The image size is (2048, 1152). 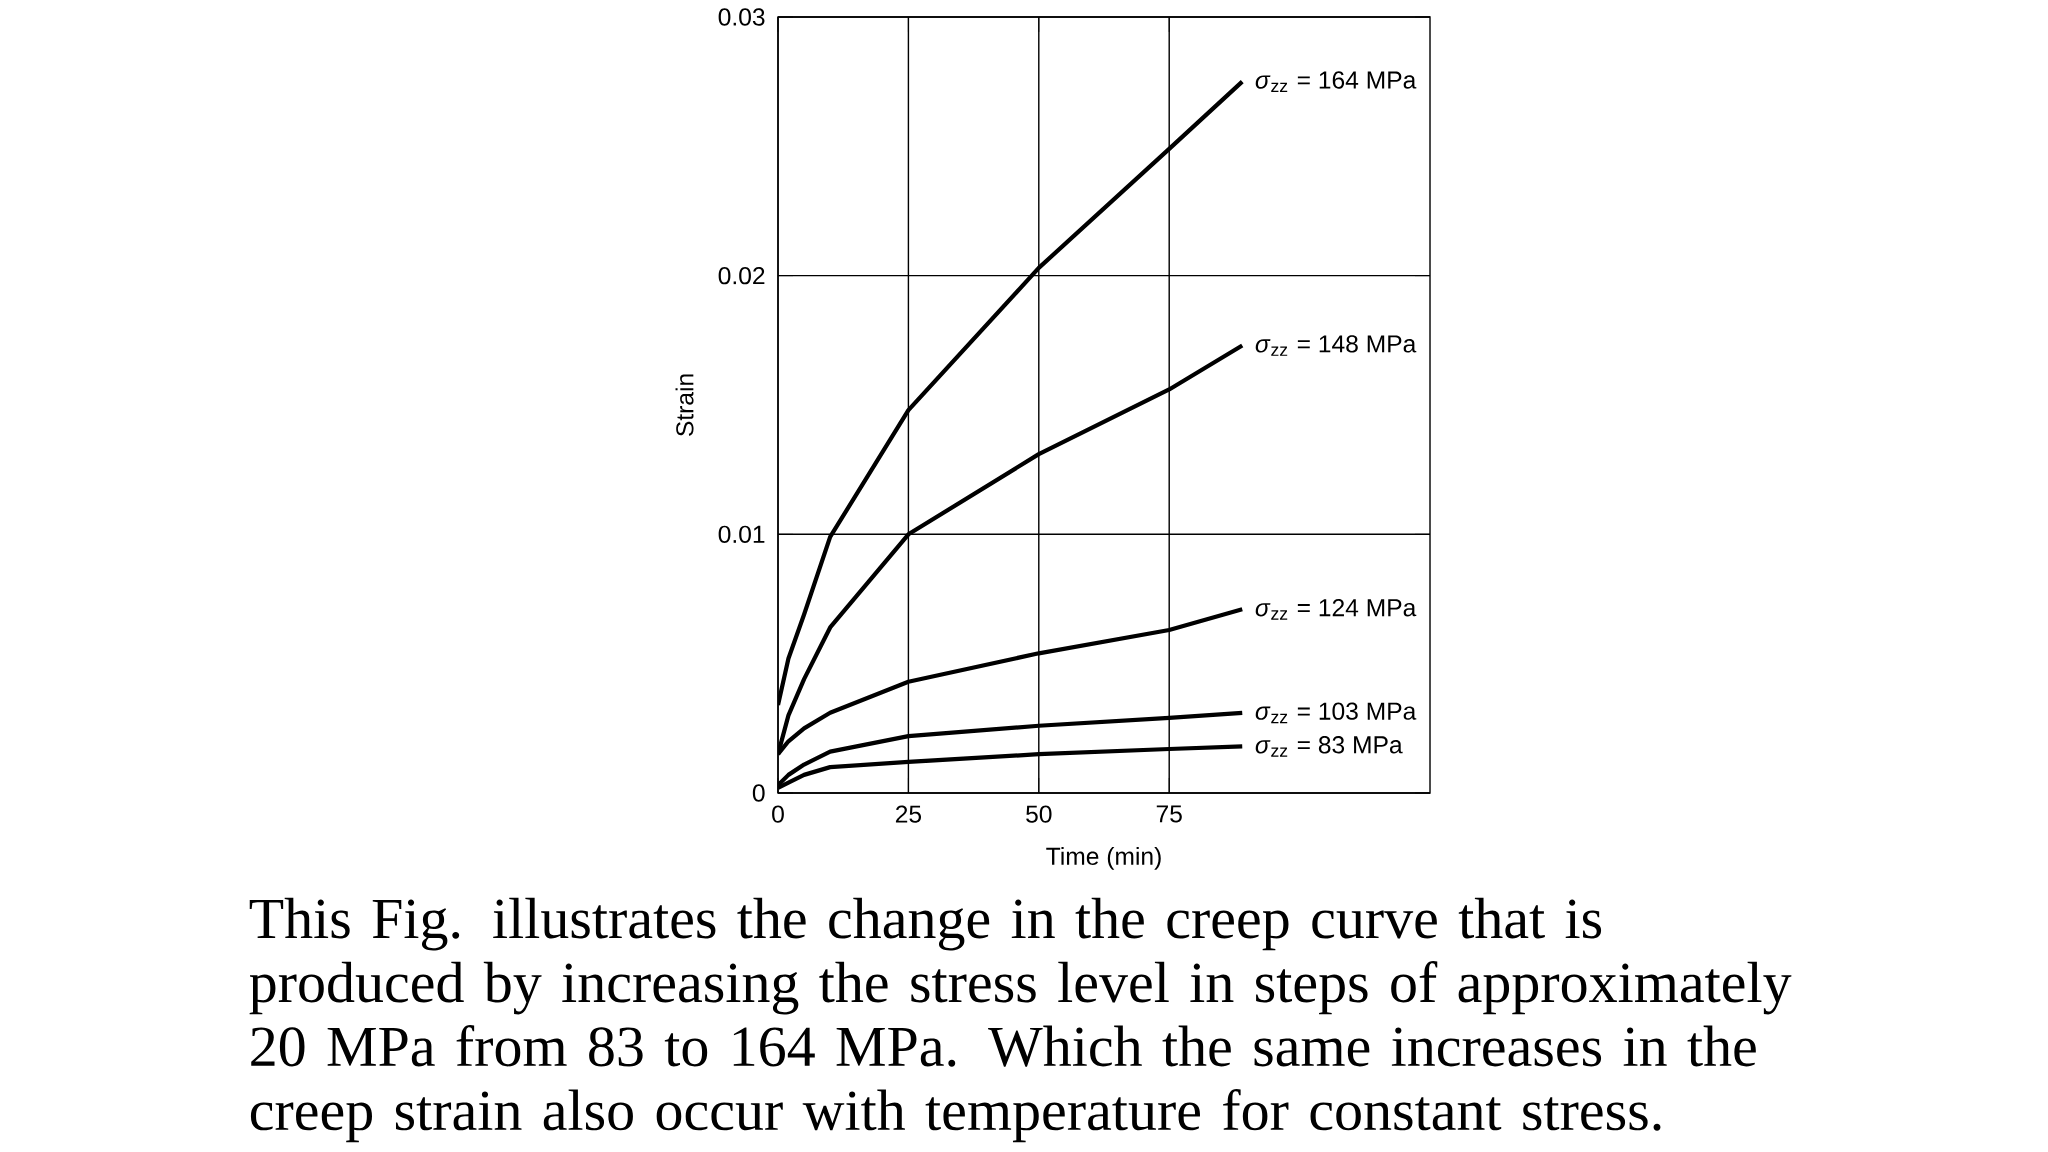 I want to click on series-label: σ$_{zz}$ = 148 MPa, so click(x=1336, y=345).